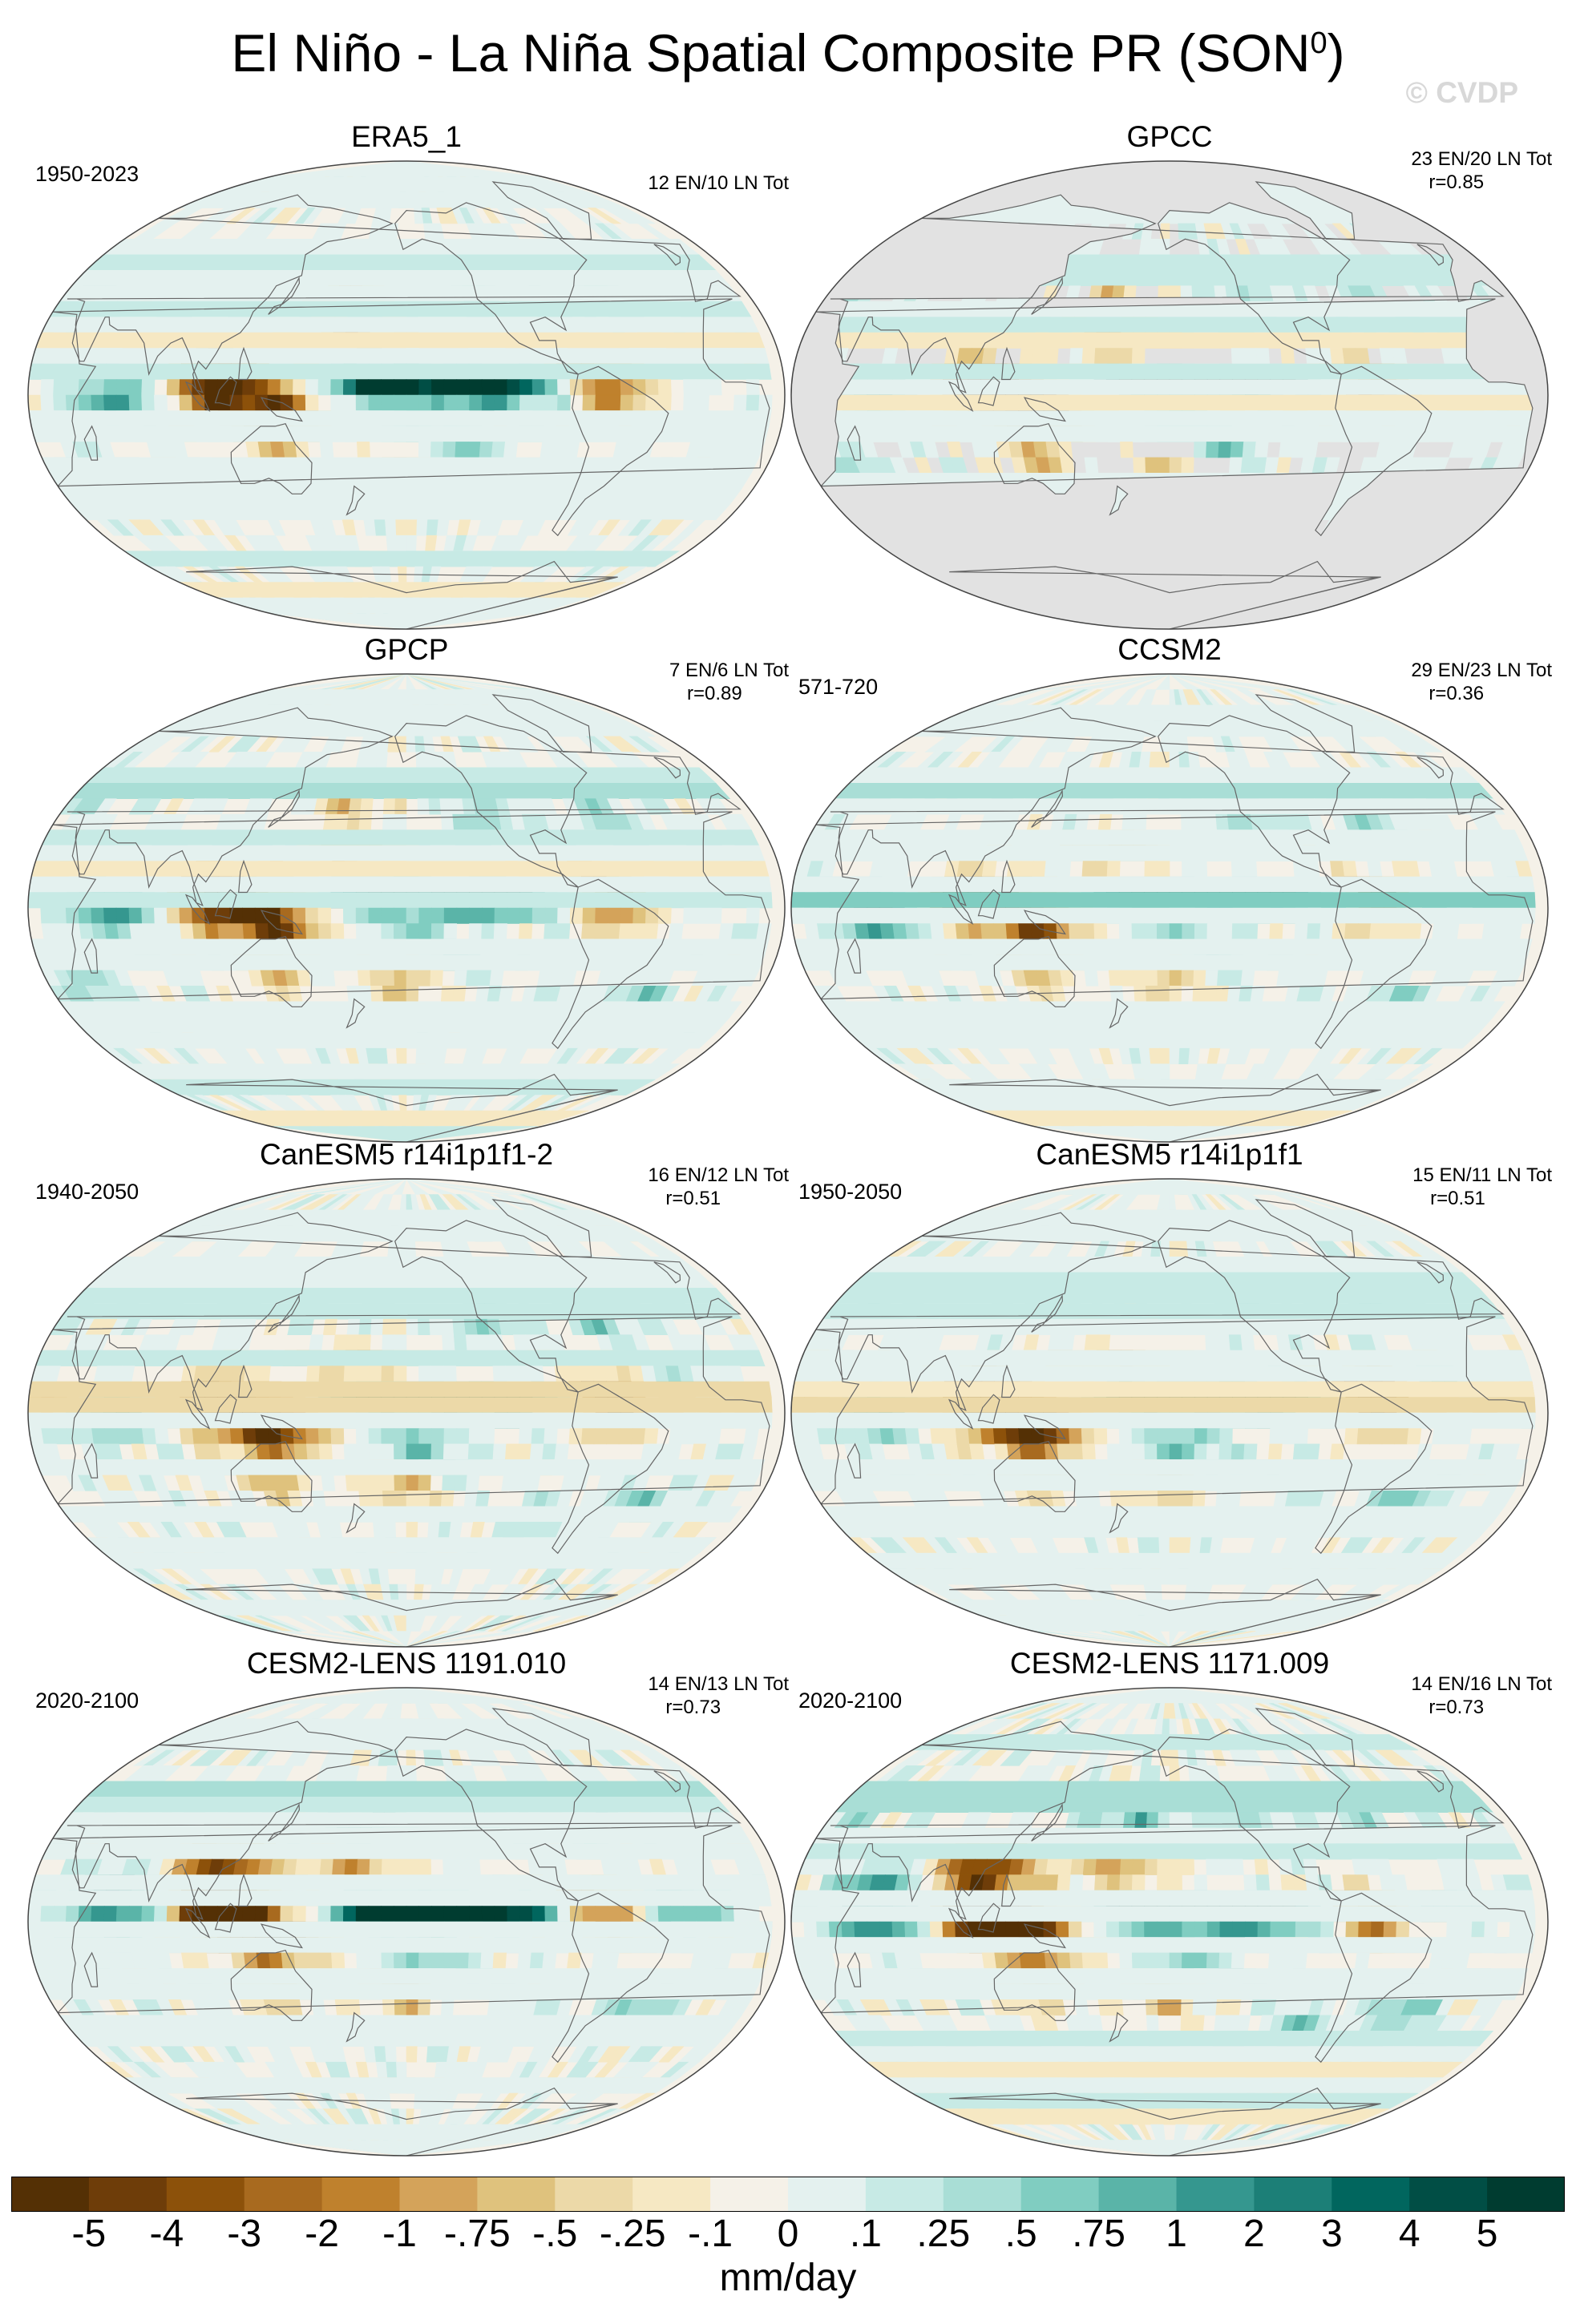  What do you see at coordinates (1481, 159) in the screenshot?
I see `panel-event-count: 23 EN/20 LN Tot` at bounding box center [1481, 159].